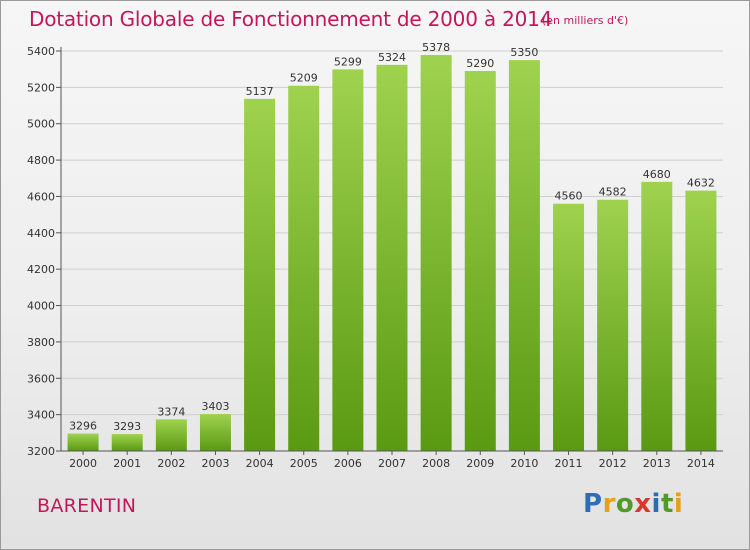 The height and width of the screenshot is (550, 750). What do you see at coordinates (569, 196) in the screenshot?
I see `data-label: 4560` at bounding box center [569, 196].